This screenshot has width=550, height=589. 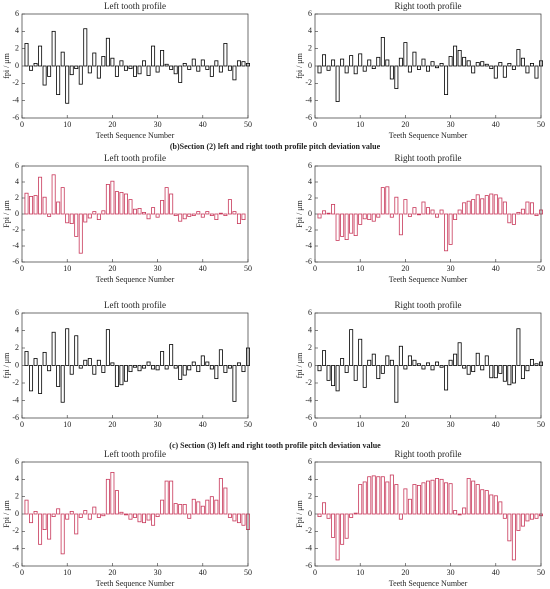 What do you see at coordinates (67, 572) in the screenshot?
I see `x-tick-label: 10` at bounding box center [67, 572].